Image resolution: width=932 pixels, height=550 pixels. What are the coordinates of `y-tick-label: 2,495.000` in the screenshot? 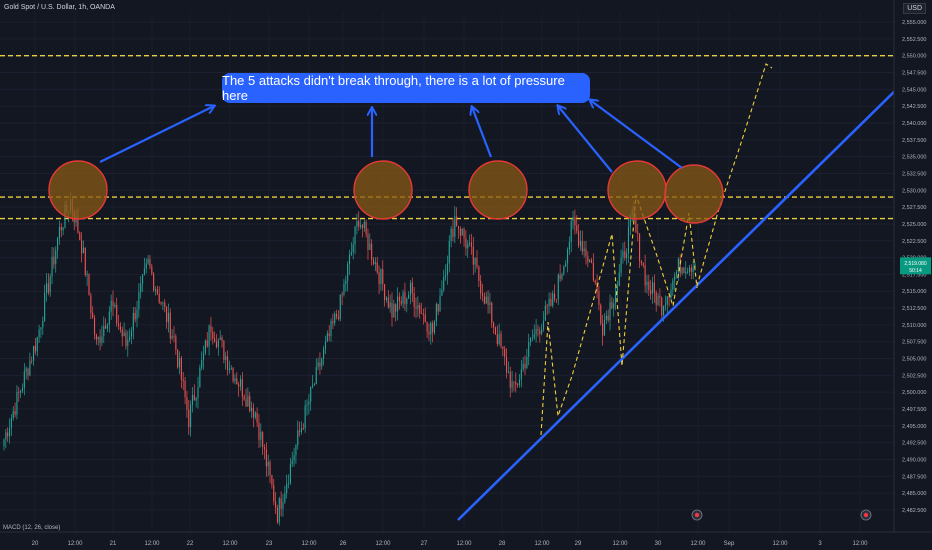 It's located at (914, 427).